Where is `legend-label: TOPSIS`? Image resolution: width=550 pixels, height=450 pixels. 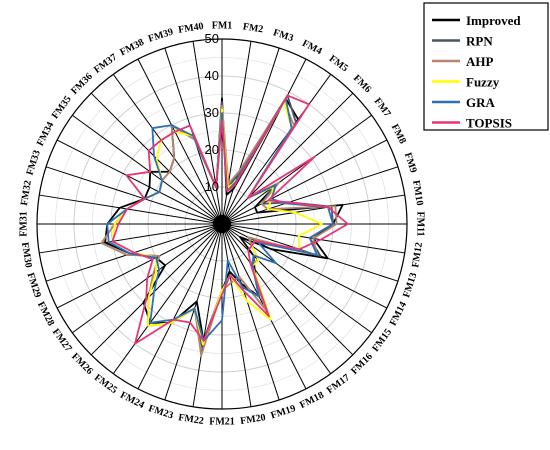 legend-label: TOPSIS is located at coordinates (489, 123).